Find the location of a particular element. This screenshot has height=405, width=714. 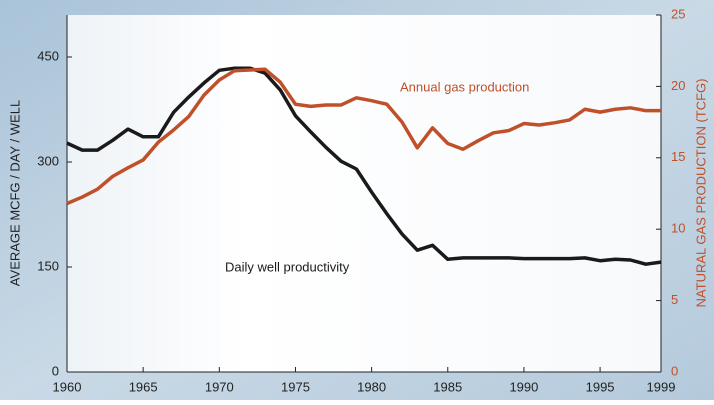

x-tick-label: 1980 is located at coordinates (371, 386).